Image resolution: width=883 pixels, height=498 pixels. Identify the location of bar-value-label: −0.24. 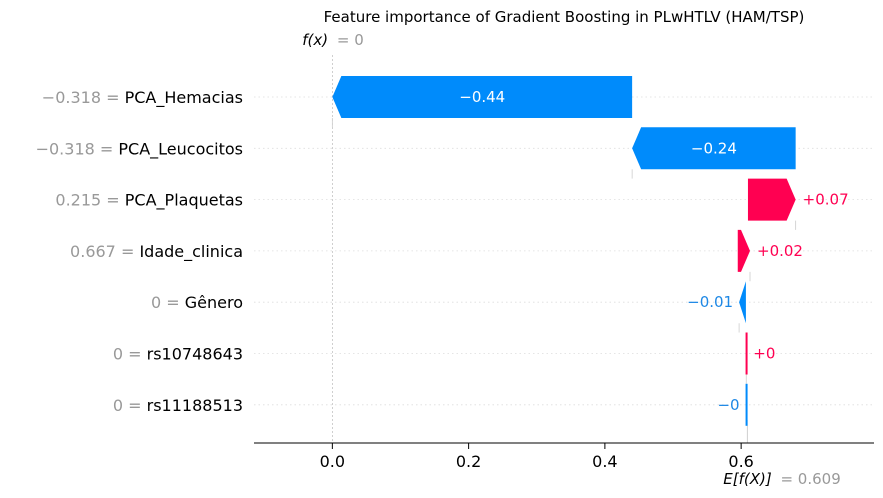
(714, 148).